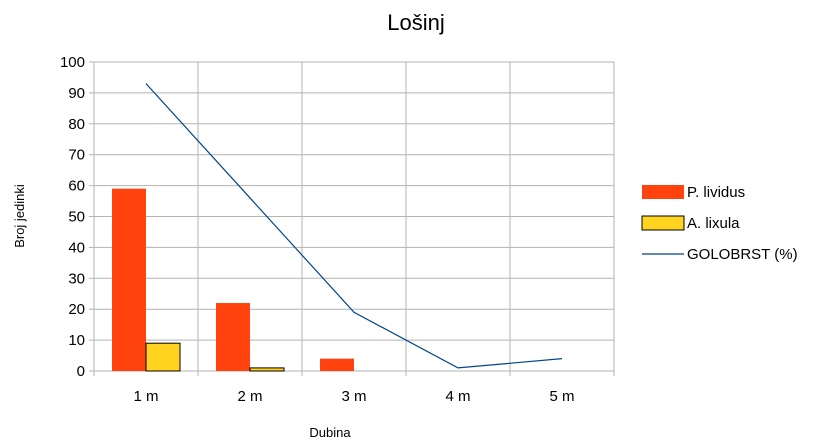  I want to click on x-tick-labels: 1 m 2 m 3 m 4 m 5 m, so click(353, 396).